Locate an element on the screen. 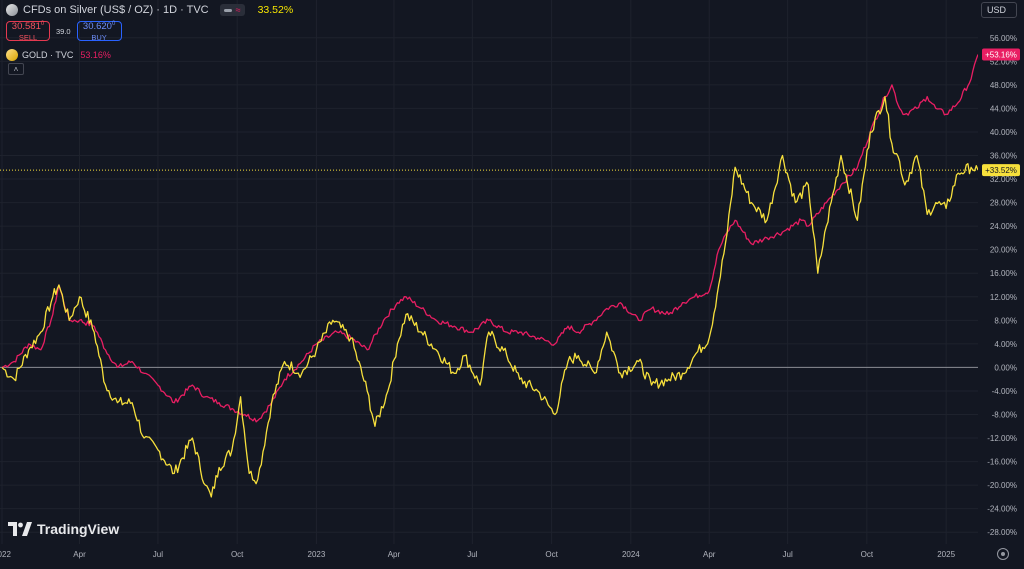 This screenshot has width=1024, height=569. chevron-up-icon: ˄ is located at coordinates (16, 69).